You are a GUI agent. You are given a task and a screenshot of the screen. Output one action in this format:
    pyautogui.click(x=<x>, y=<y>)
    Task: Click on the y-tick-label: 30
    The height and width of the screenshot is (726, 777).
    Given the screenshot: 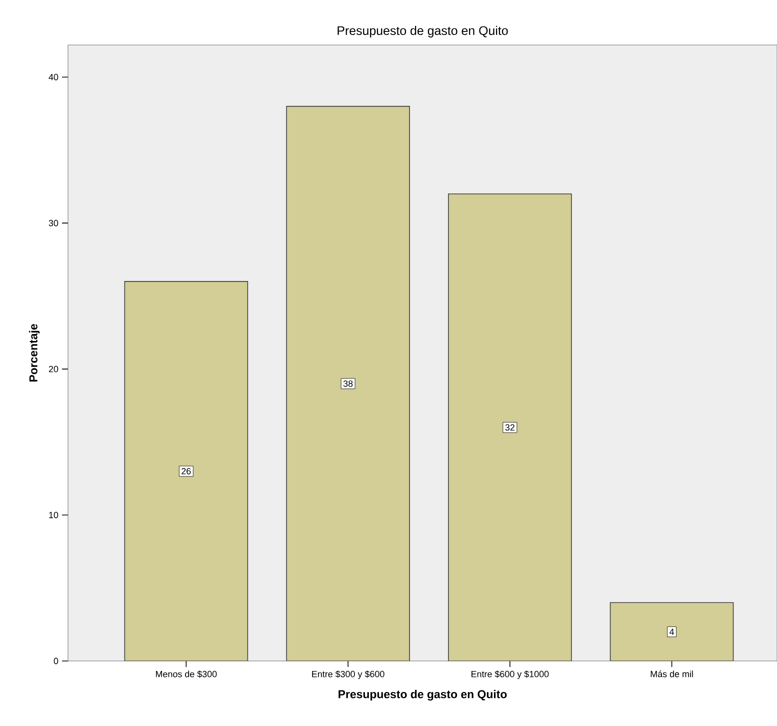 What is the action you would take?
    pyautogui.click(x=53, y=223)
    